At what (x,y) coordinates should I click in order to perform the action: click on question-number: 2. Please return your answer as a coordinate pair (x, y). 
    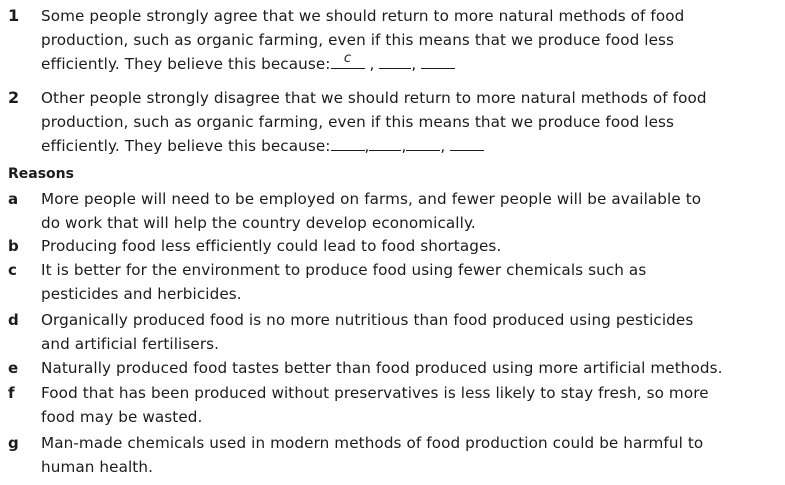
    Looking at the image, I should click on (14, 97).